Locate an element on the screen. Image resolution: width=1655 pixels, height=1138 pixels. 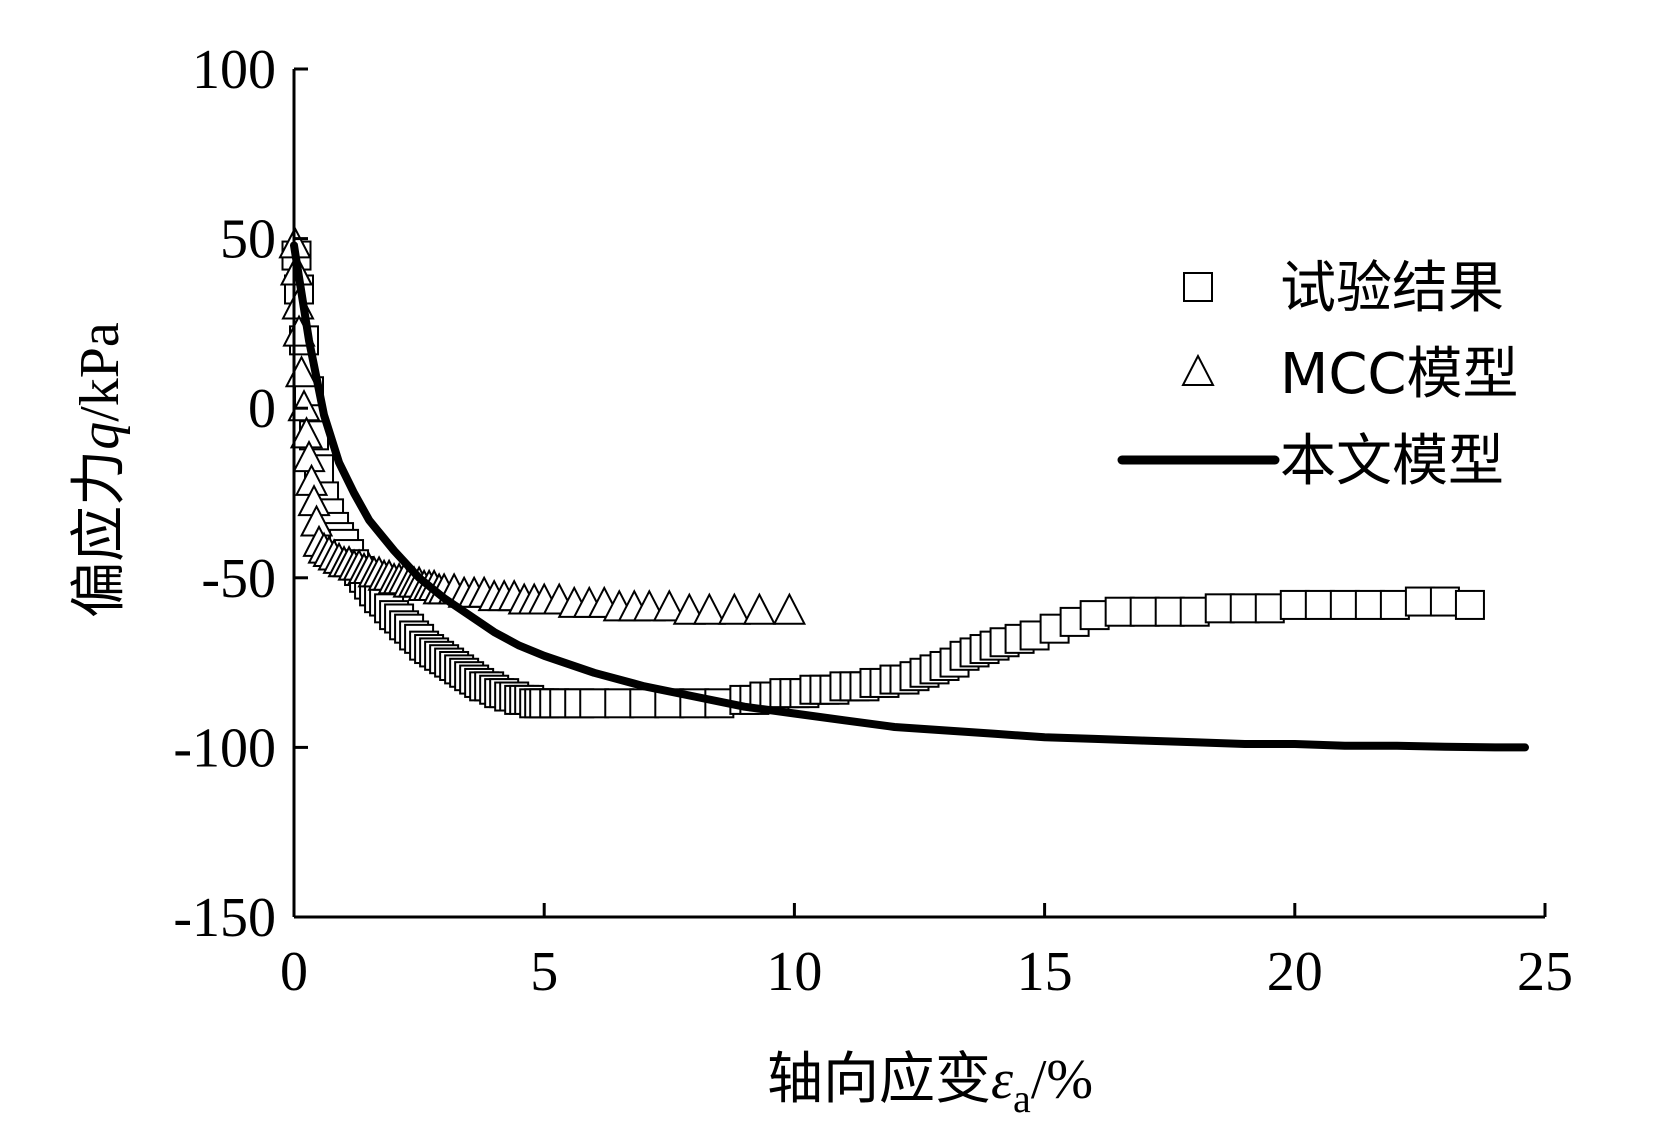
y-tick-label: -100 is located at coordinates (224, 748).